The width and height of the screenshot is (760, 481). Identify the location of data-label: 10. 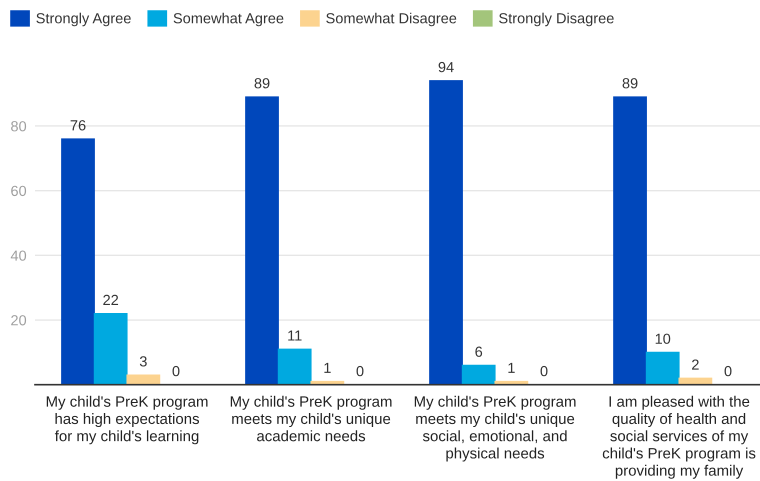
(663, 339).